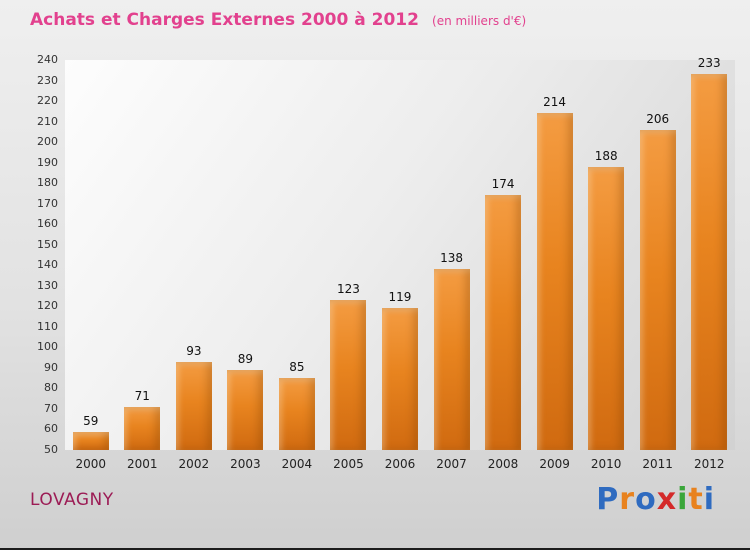 The width and height of the screenshot is (750, 550). Describe the element at coordinates (606, 155) in the screenshot. I see `bar-value-label: 188` at that location.